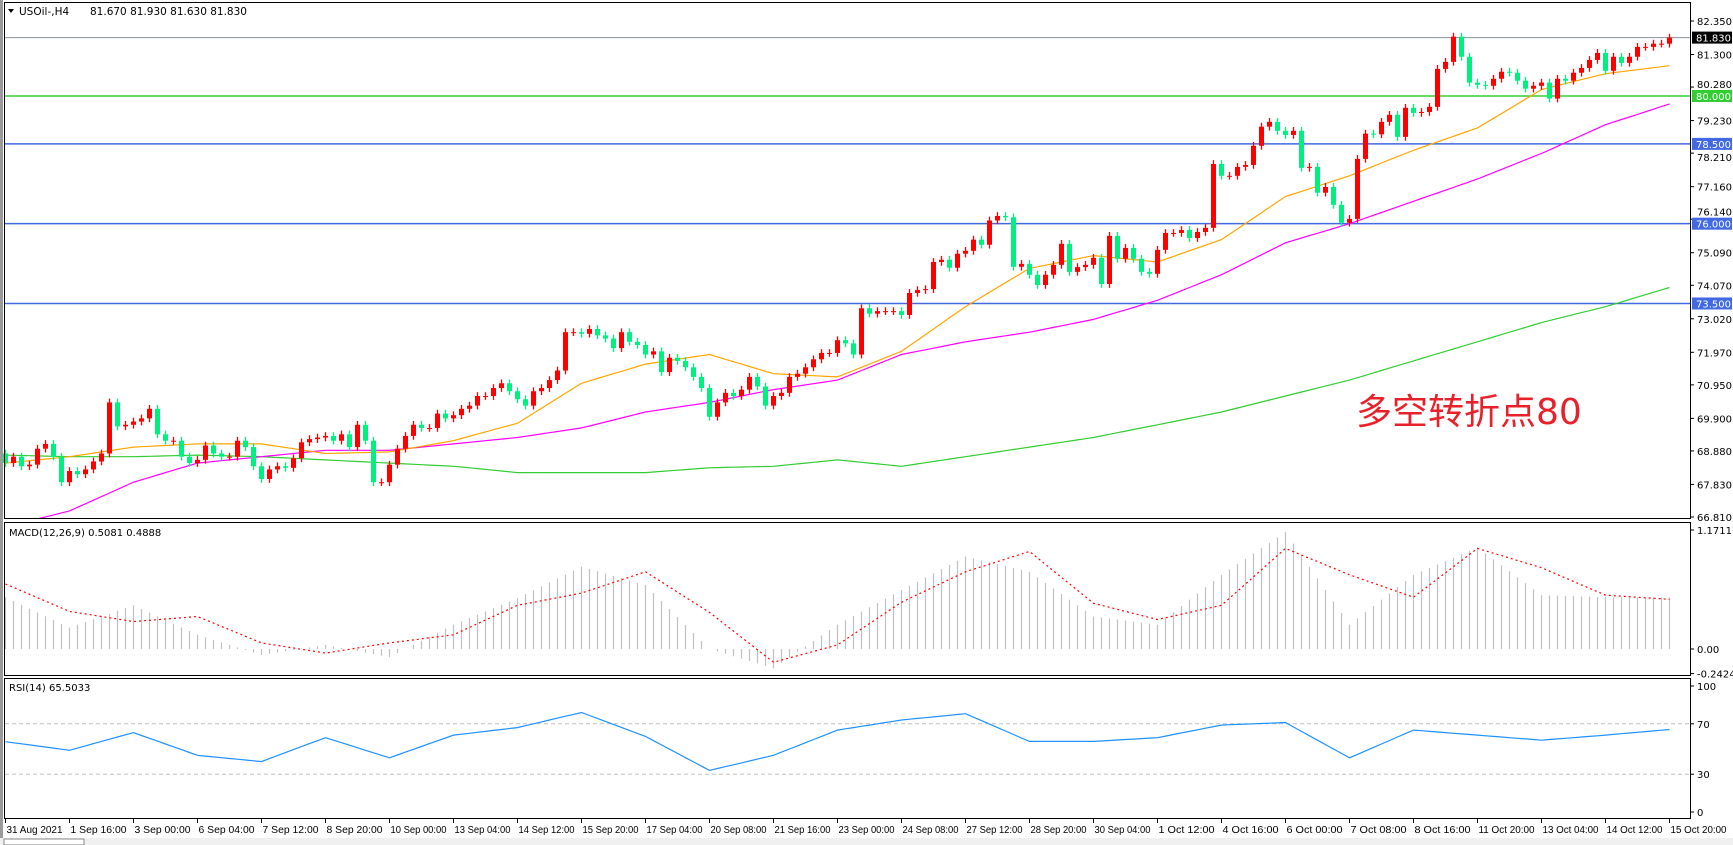  Describe the element at coordinates (11, 11) in the screenshot. I see `triangle-down-icon` at that location.